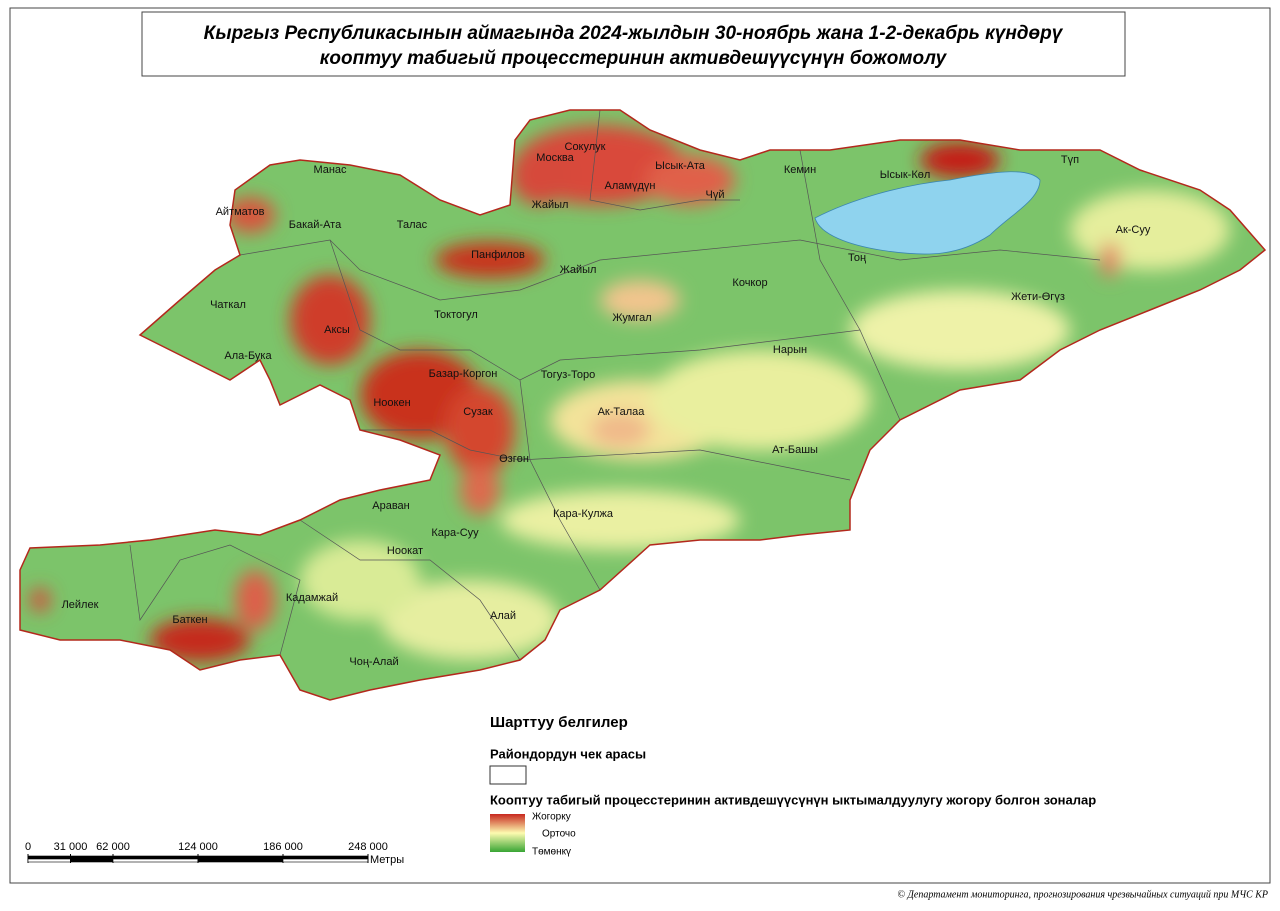 The image size is (1280, 911). I want to click on district-label: Ак-Талаа, so click(622, 412).